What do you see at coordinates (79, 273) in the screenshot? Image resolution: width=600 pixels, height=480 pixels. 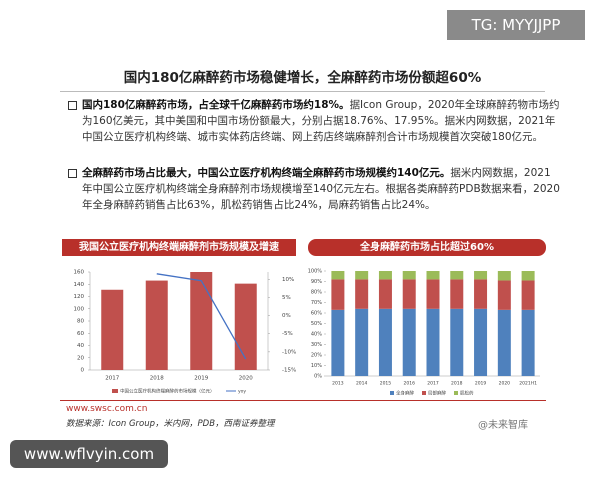 I see `y-tick-label: 160` at bounding box center [79, 273].